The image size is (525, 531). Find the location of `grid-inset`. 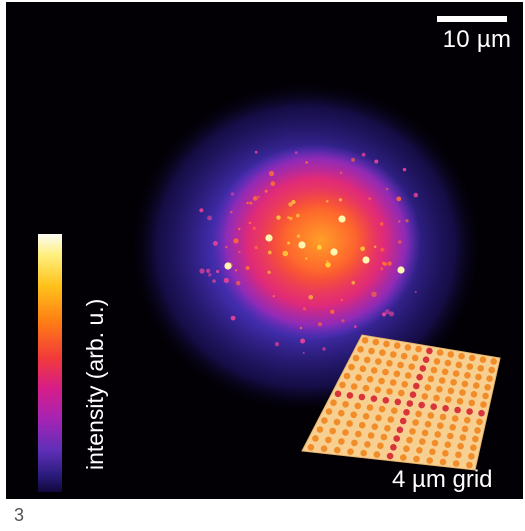

grid-inset is located at coordinates (401, 402).